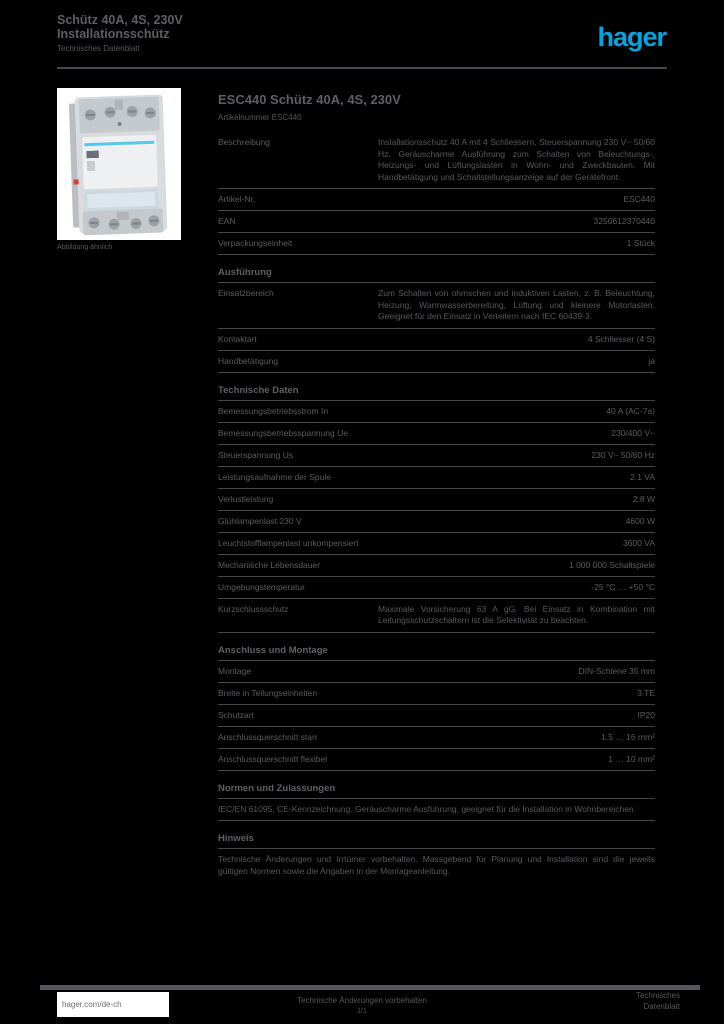 The image size is (724, 1024). What do you see at coordinates (98, 48) in the screenshot?
I see `header-subtitle: Technisches Datenblatt` at bounding box center [98, 48].